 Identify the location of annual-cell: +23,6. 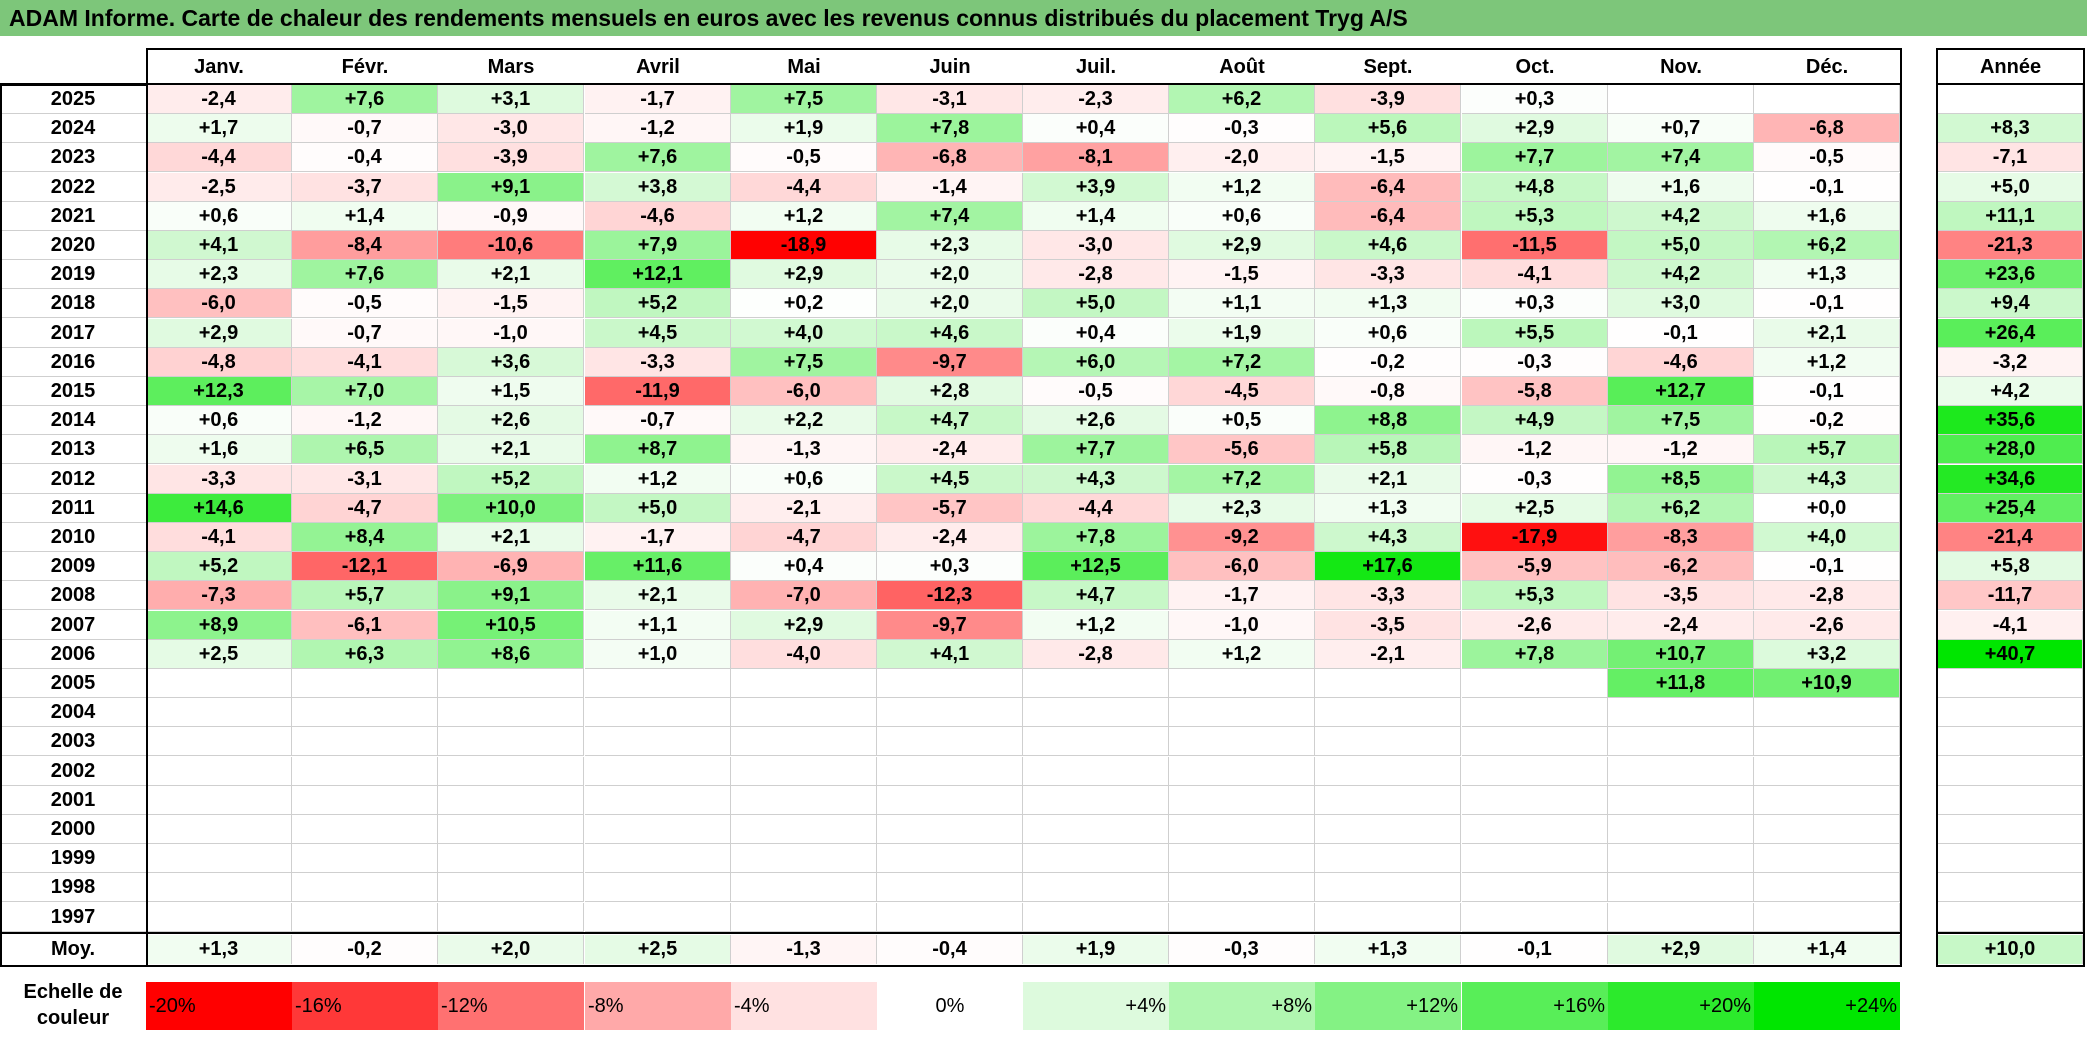
(2010, 275).